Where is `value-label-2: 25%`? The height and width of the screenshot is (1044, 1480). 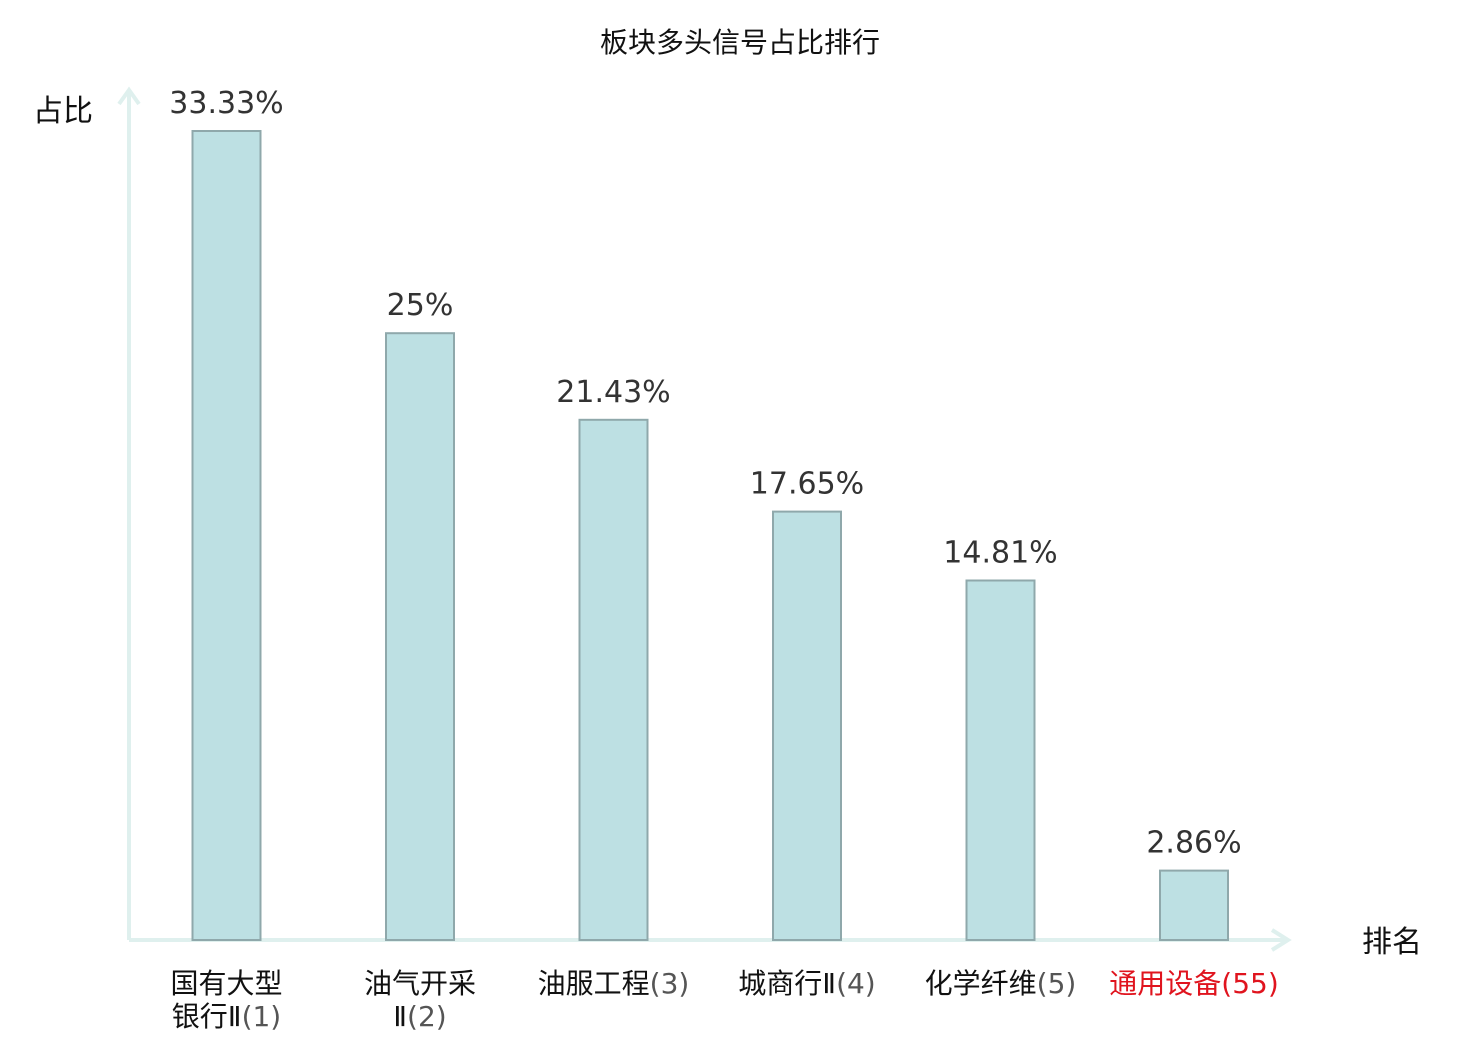 value-label-2: 25% is located at coordinates (420, 305).